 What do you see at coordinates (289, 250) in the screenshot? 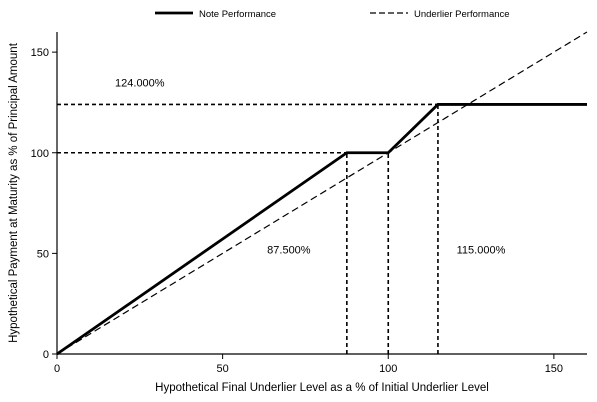
I see `annotation-label: 87.500%` at bounding box center [289, 250].